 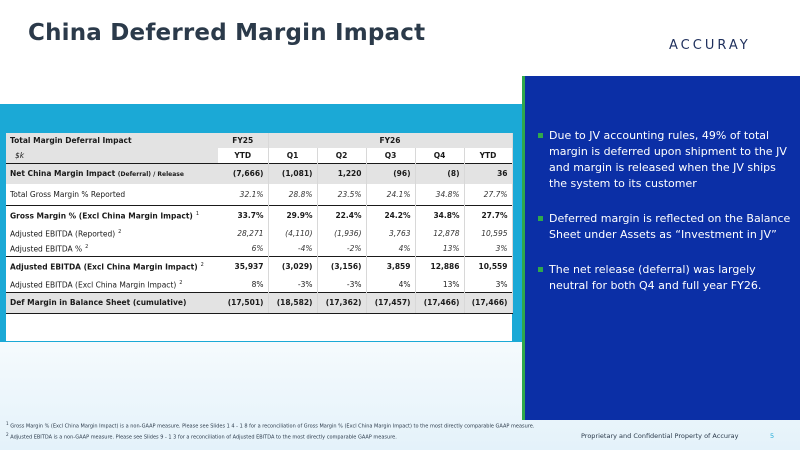 I want to click on units-label: $k, so click(x=112, y=155).